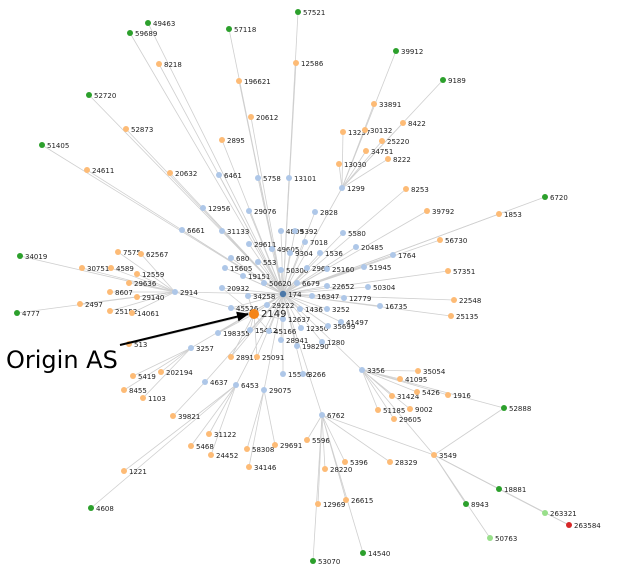 This screenshot has height=576, width=619. Describe the element at coordinates (324, 297) in the screenshot. I see `node-as-16347: 16347` at that location.